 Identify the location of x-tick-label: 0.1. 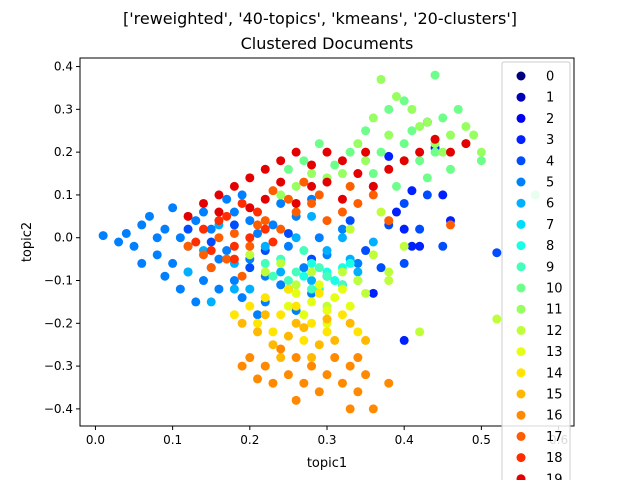
(172, 440).